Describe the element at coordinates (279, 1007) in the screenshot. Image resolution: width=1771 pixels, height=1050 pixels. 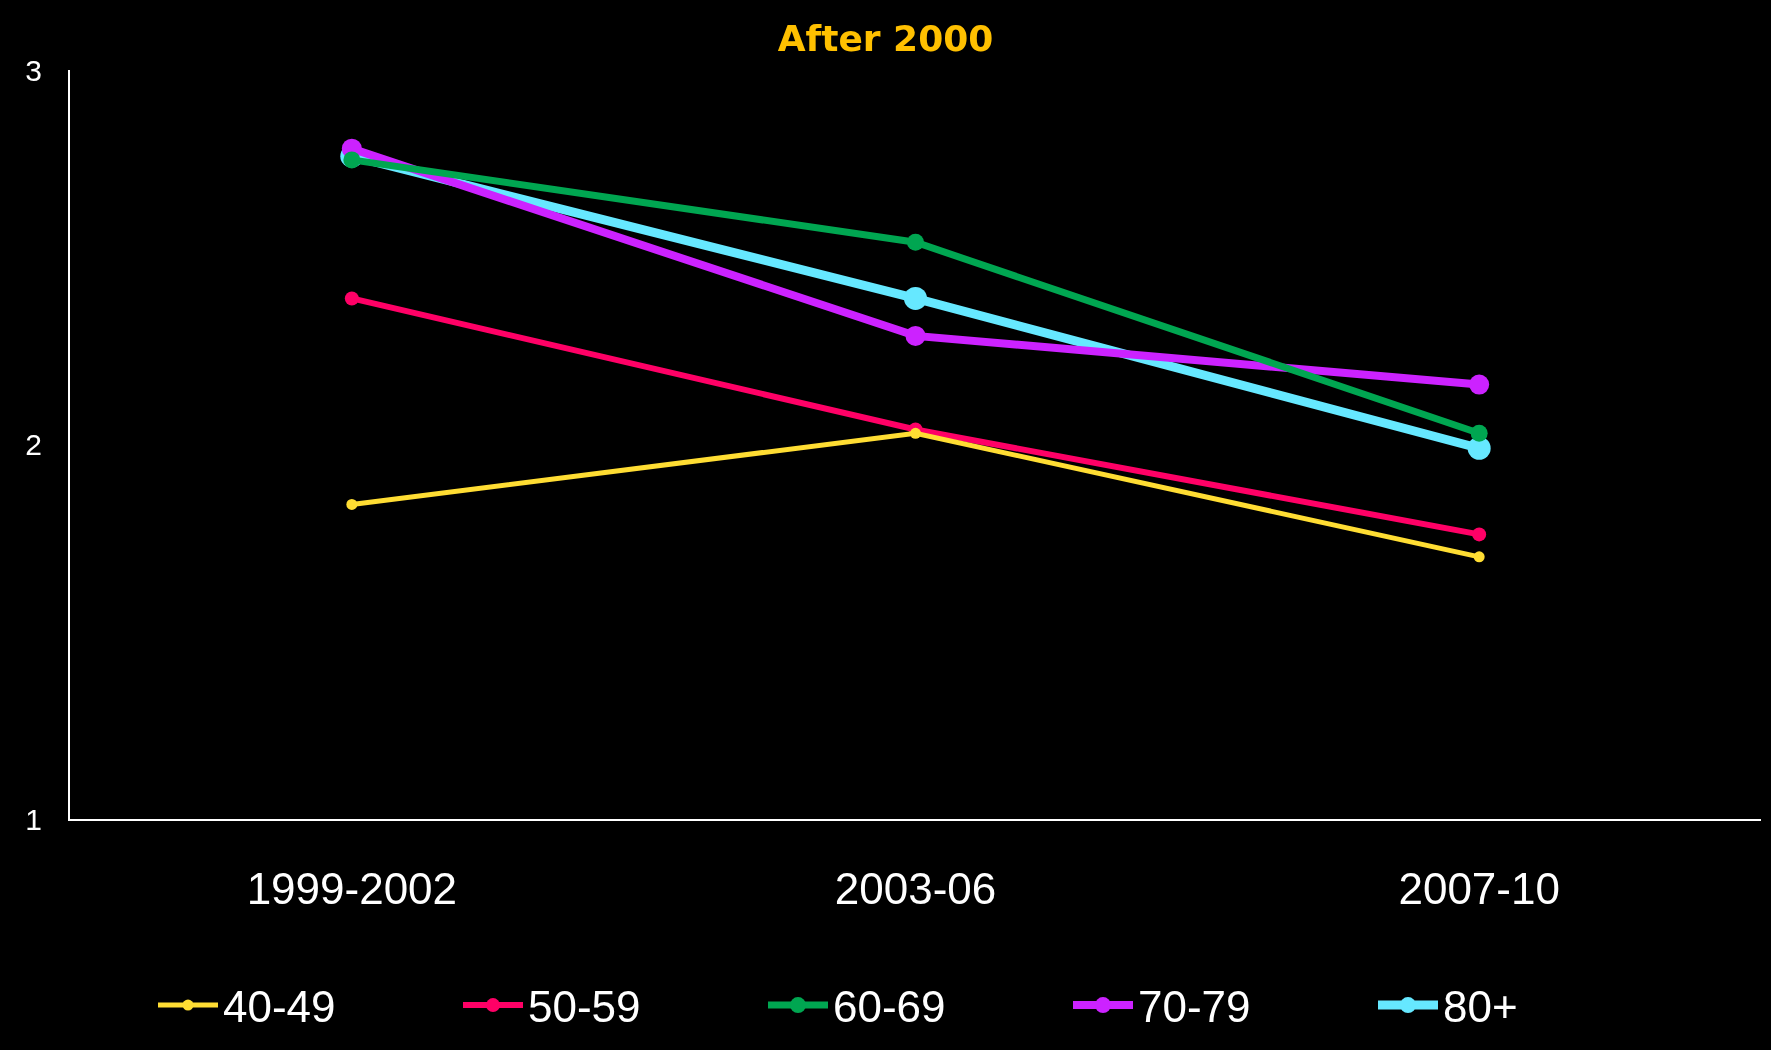
I see `legend-label: 40-49` at that location.